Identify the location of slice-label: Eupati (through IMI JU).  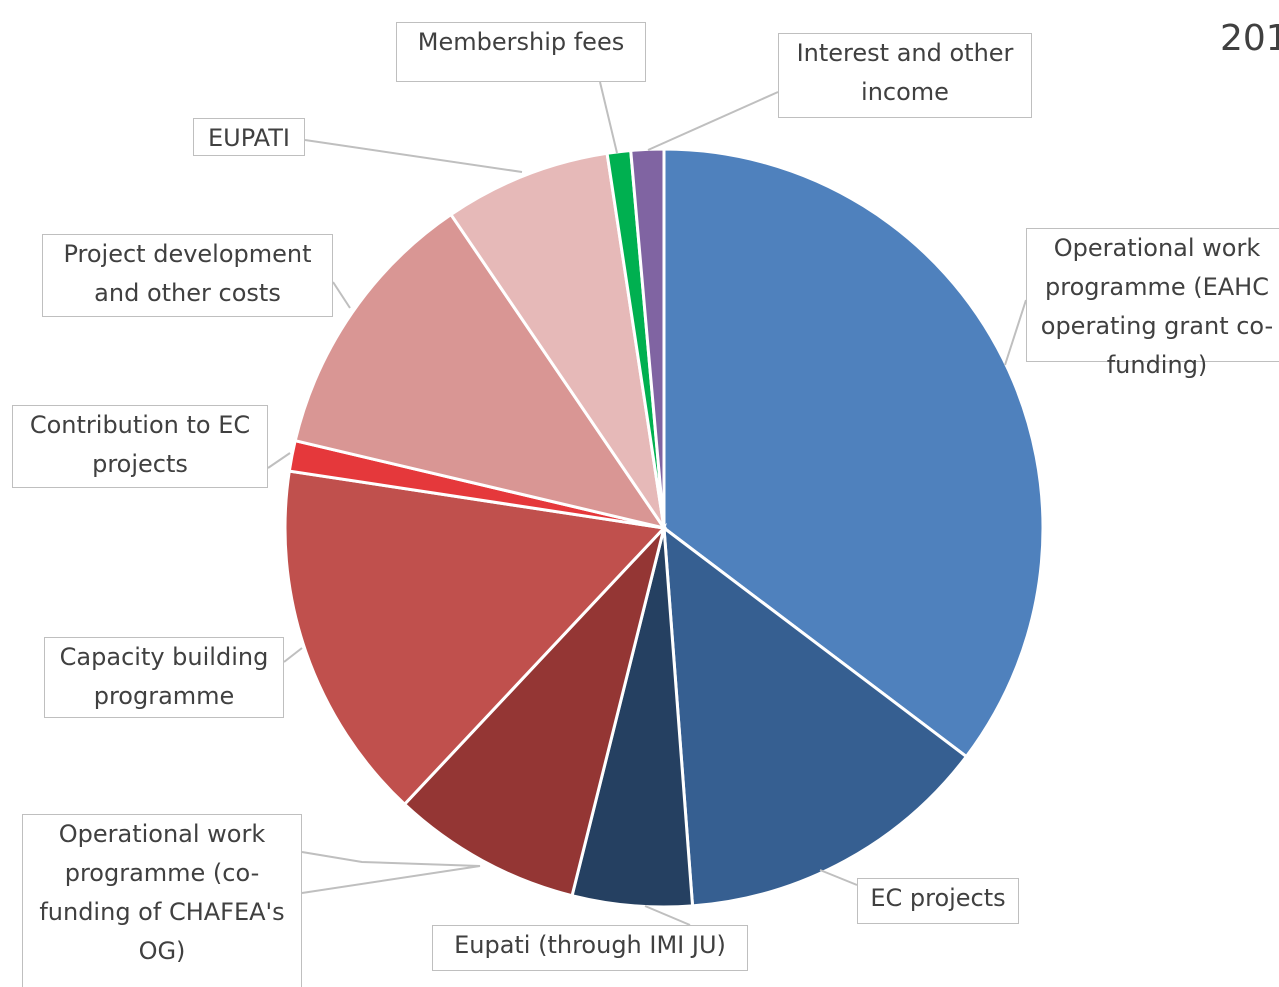
(590, 948).